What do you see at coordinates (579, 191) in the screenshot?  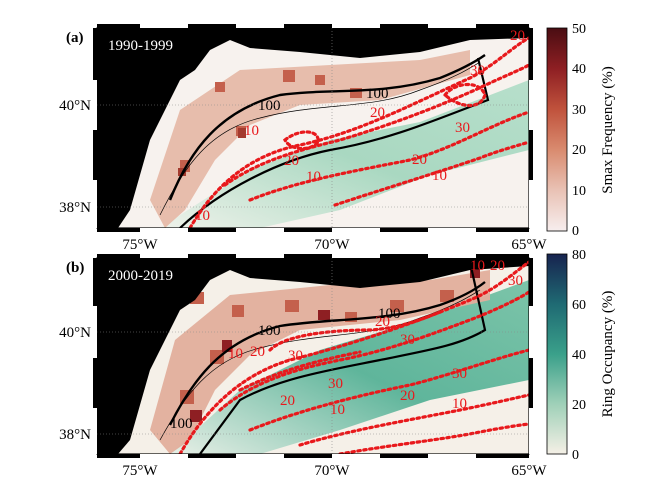 I see `colorbar-tick: 10` at bounding box center [579, 191].